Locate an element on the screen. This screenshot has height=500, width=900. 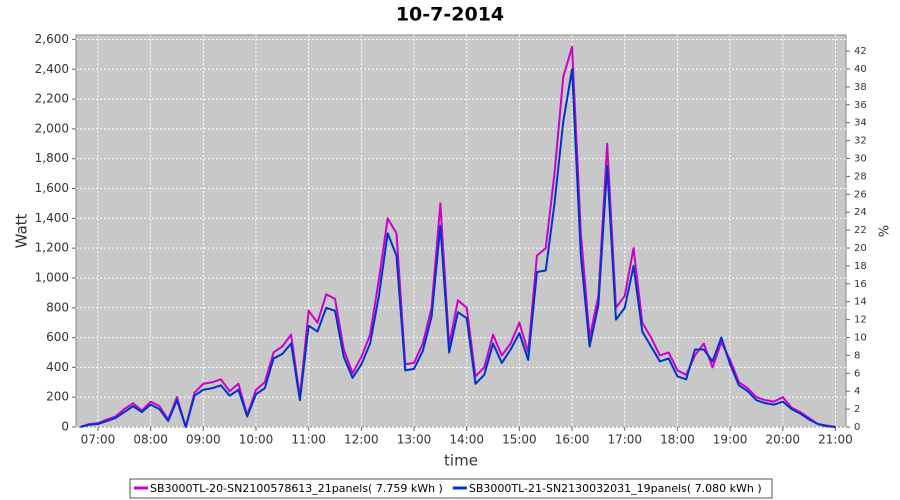
x-tick-label: 12:00 is located at coordinates (361, 440).